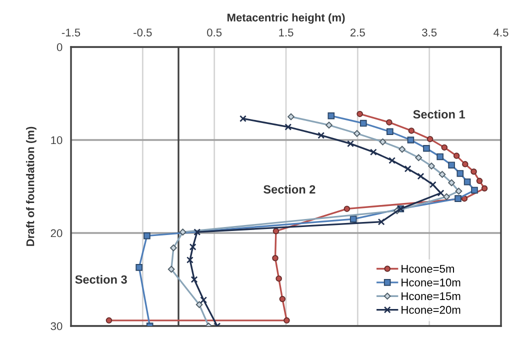  What do you see at coordinates (439, 114) in the screenshot?
I see `annotation: Section 1` at bounding box center [439, 114].